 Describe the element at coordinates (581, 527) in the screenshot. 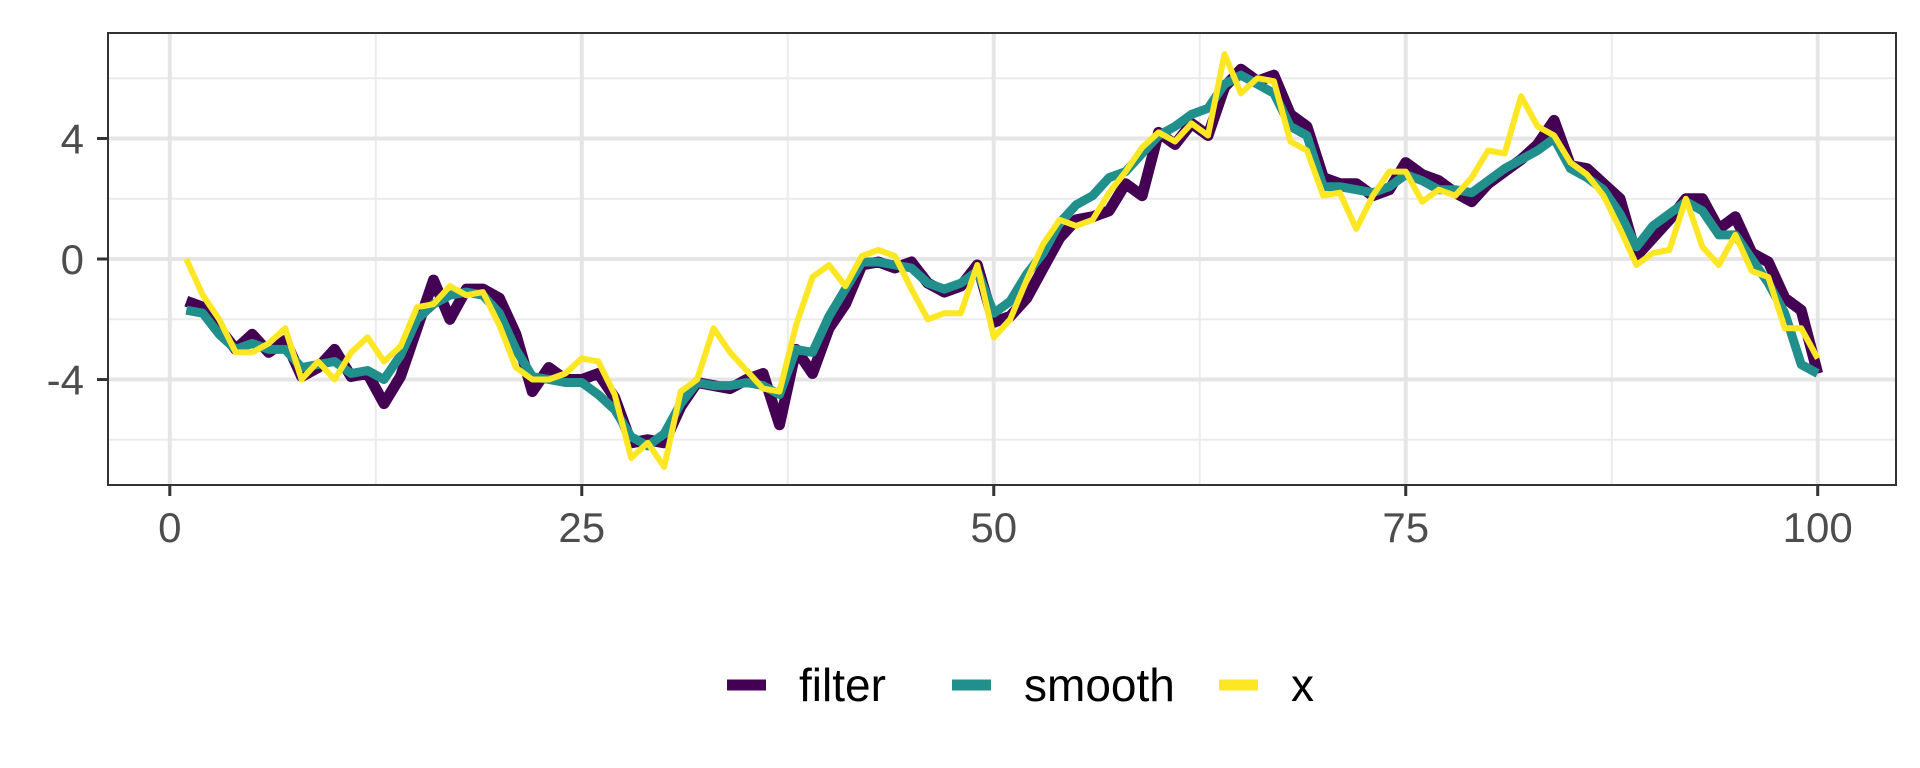

I see `x-tick-label: 25` at that location.